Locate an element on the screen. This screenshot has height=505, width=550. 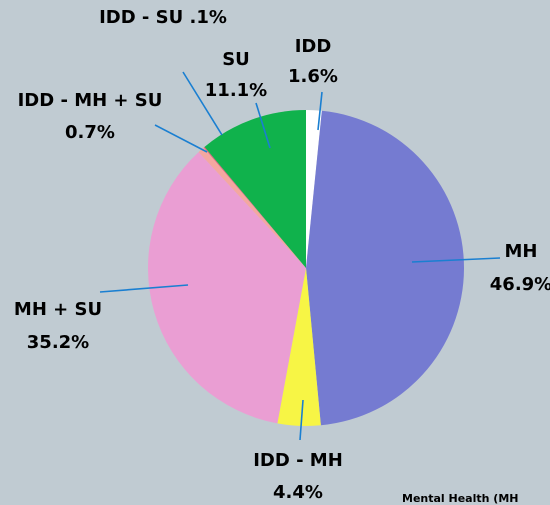
slice-label: IDD - SU .1% is located at coordinates (163, 17).